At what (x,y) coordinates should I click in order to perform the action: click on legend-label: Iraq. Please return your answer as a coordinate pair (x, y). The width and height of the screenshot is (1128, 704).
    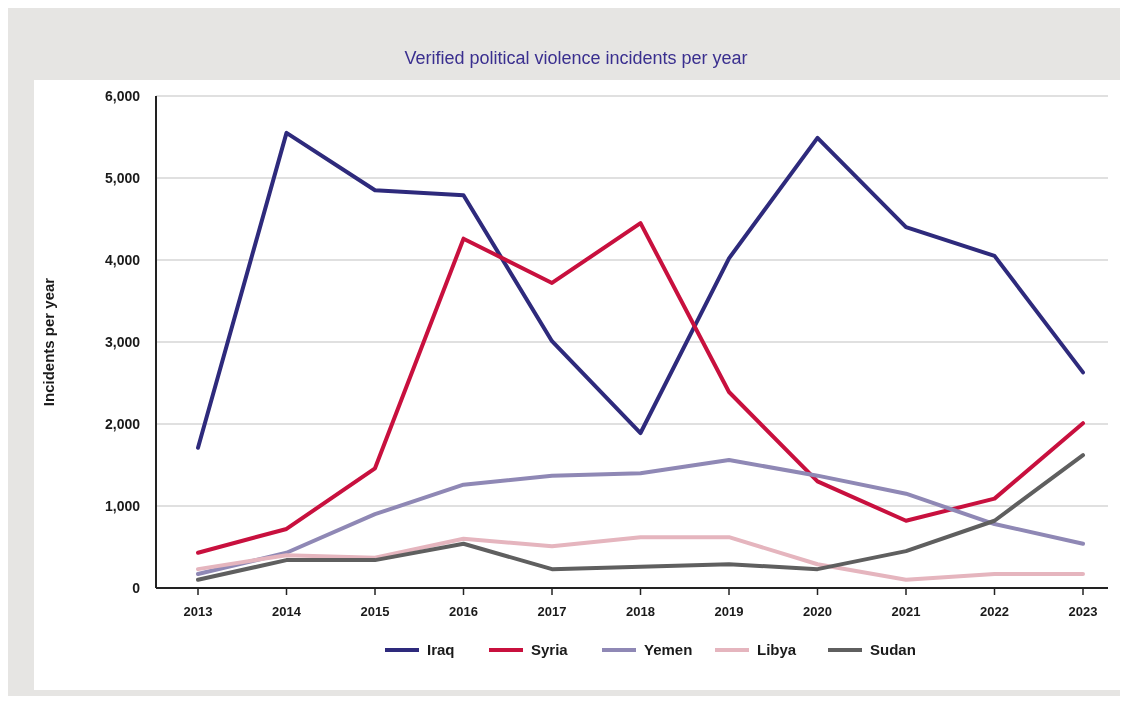
    Looking at the image, I should click on (441, 650).